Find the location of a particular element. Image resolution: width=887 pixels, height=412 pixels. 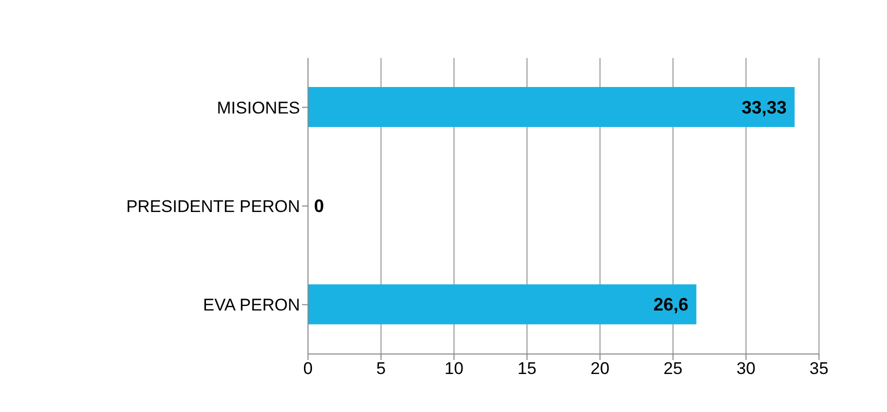

x-tick-label: 35 is located at coordinates (819, 368).